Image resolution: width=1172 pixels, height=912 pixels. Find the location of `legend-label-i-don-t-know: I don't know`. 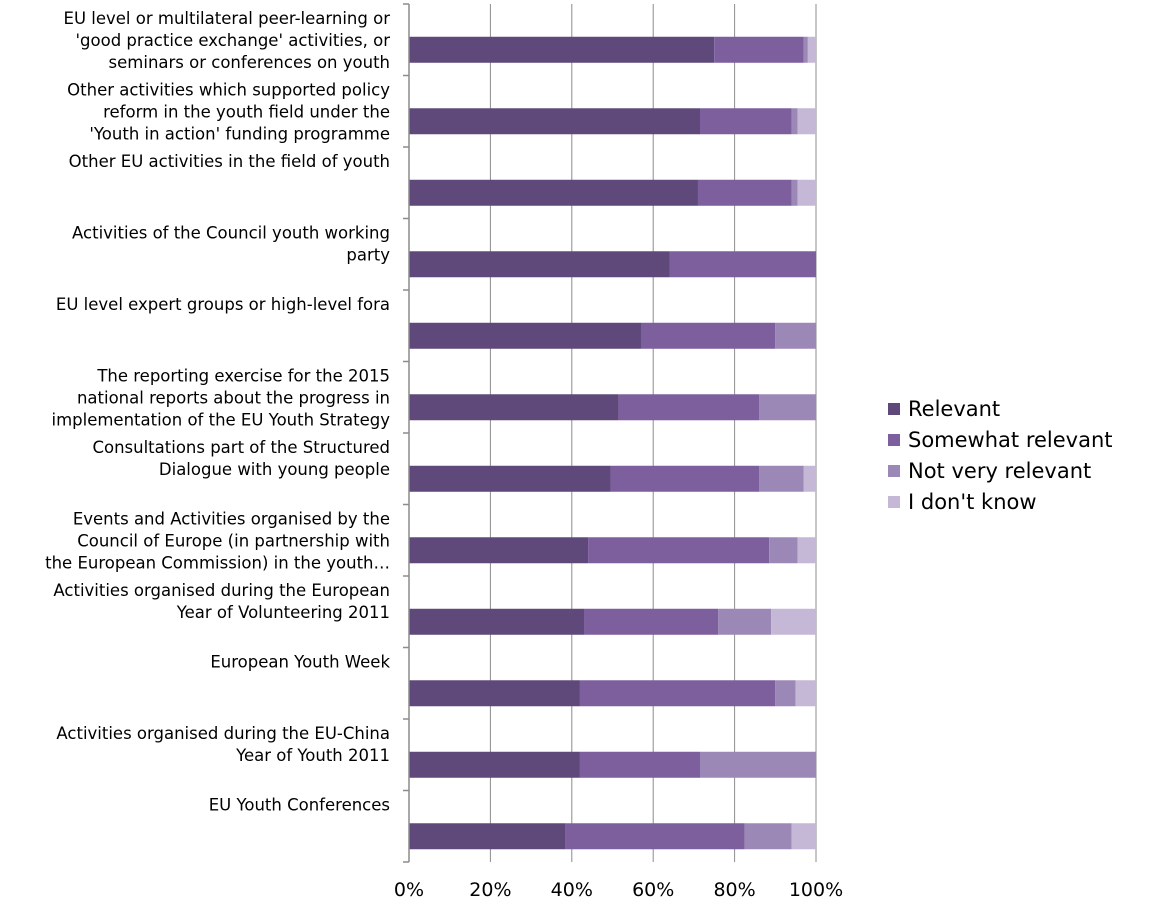

legend-label-i-don-t-know: I don't know is located at coordinates (972, 502).